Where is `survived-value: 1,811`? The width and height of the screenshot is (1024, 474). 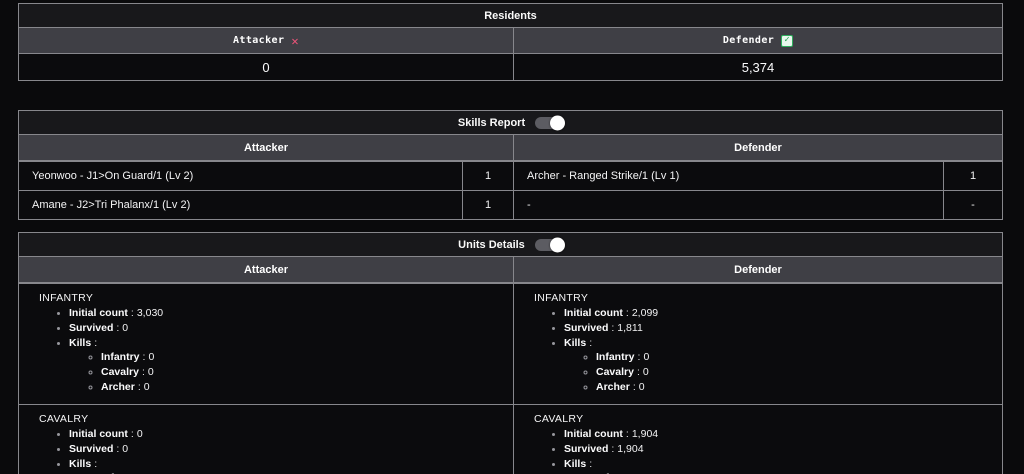
survived-value: 1,811 is located at coordinates (630, 327).